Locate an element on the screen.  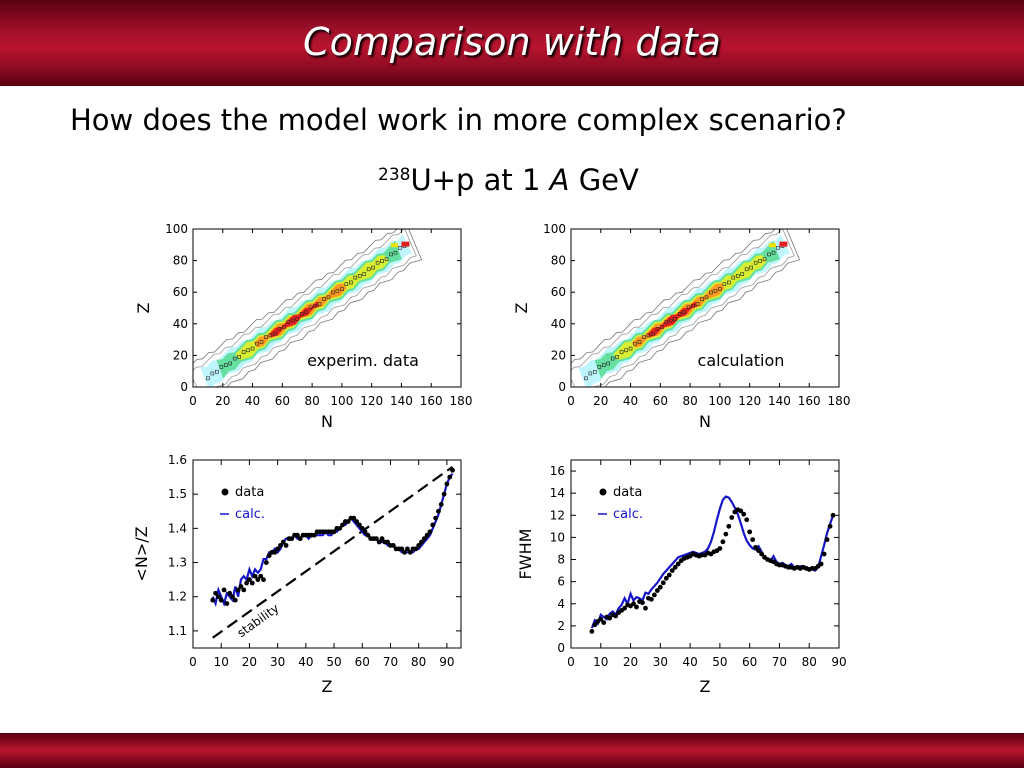
y-tick-label: 14 is located at coordinates (557, 493).